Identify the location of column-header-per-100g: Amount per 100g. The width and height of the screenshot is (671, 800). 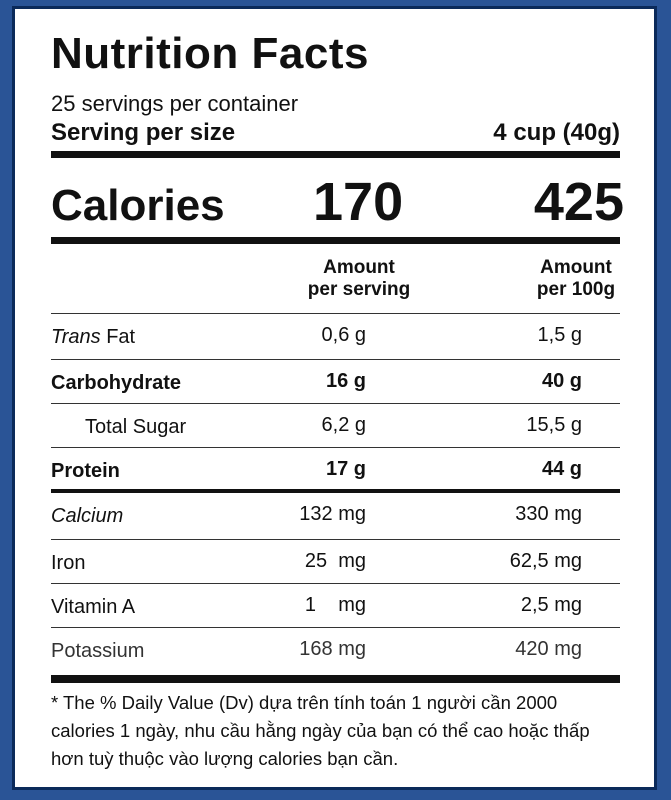
(576, 279).